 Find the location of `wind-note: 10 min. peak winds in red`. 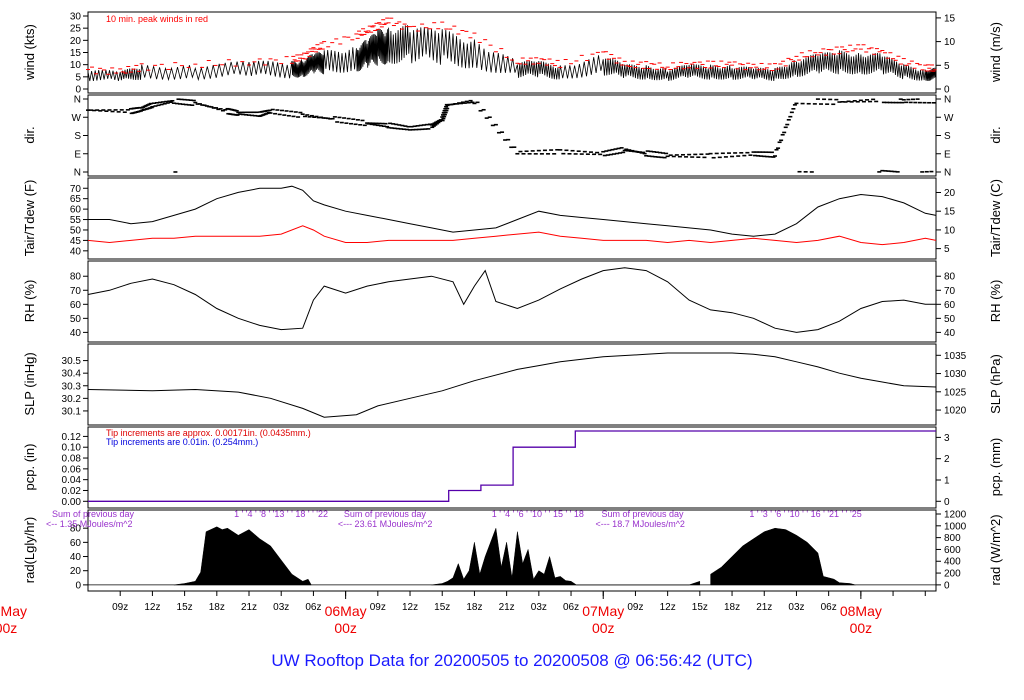

wind-note: 10 min. peak winds in red is located at coordinates (157, 19).